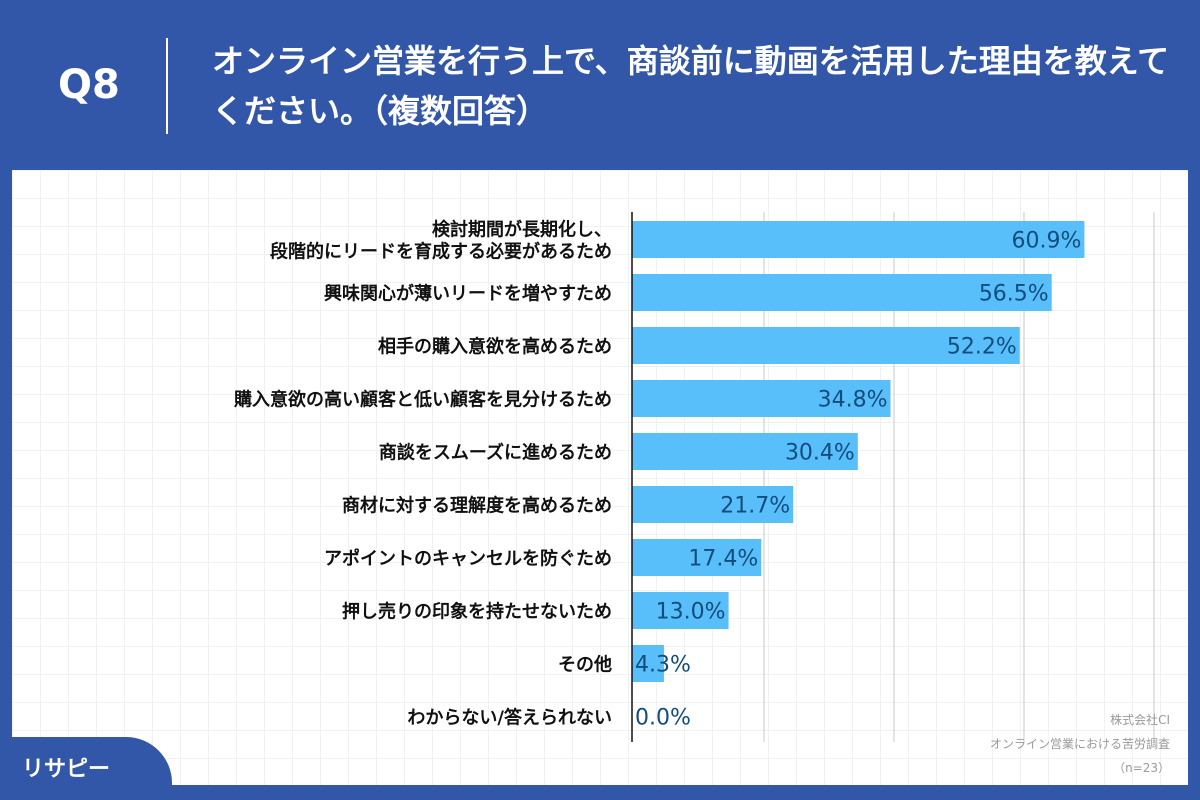  What do you see at coordinates (468, 294) in the screenshot?
I see `category-label: 興味関心が薄いリードを増やすため` at bounding box center [468, 294].